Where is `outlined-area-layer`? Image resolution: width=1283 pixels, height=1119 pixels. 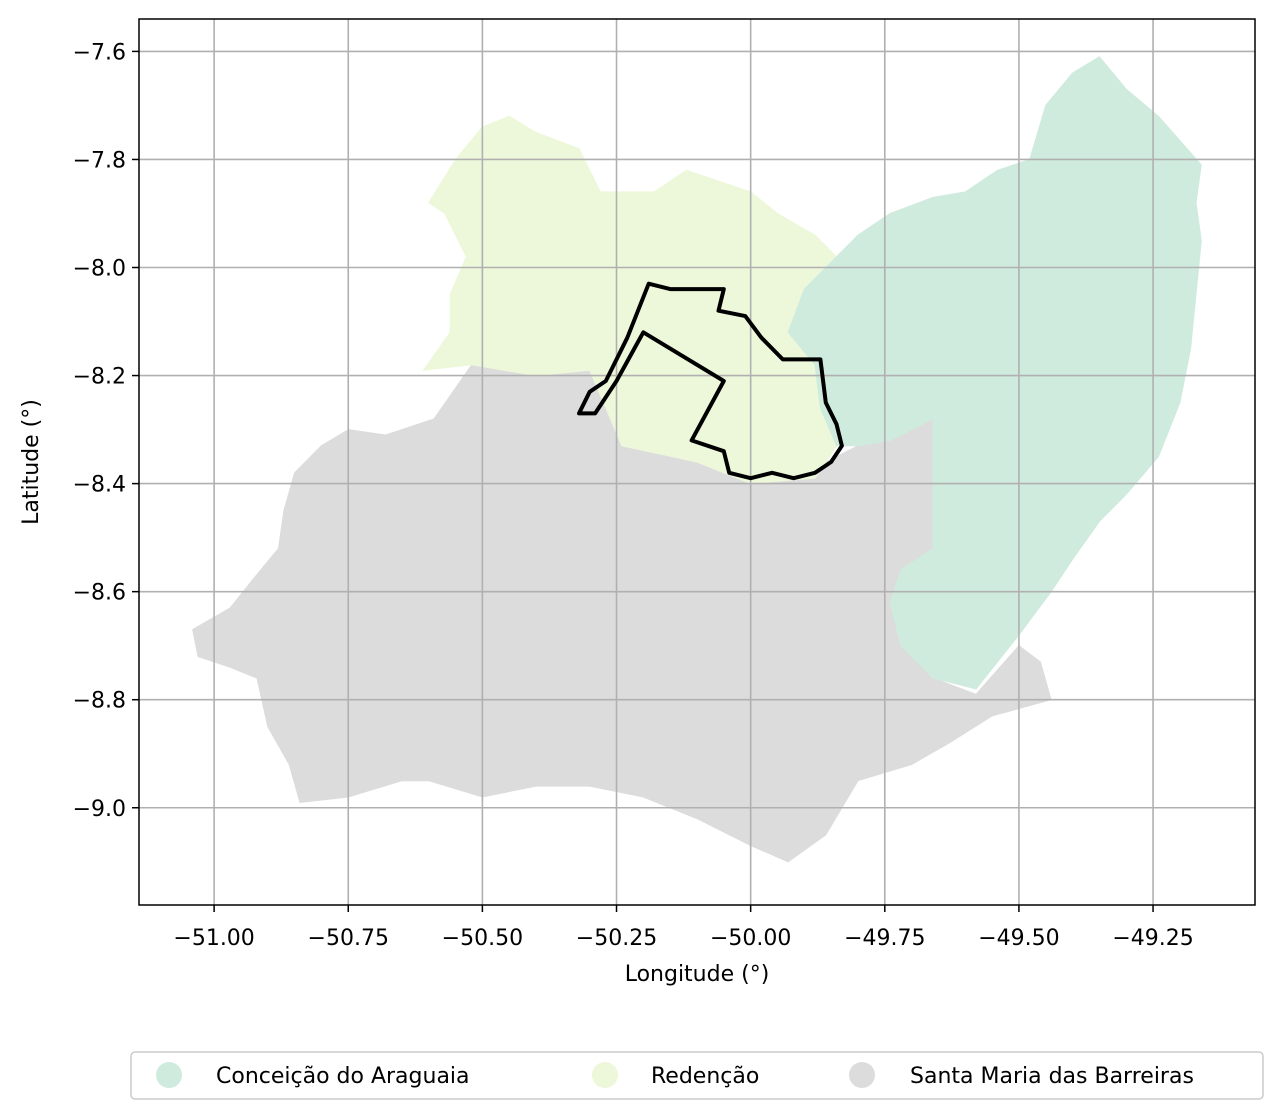
outlined-area-layer is located at coordinates (710, 381).